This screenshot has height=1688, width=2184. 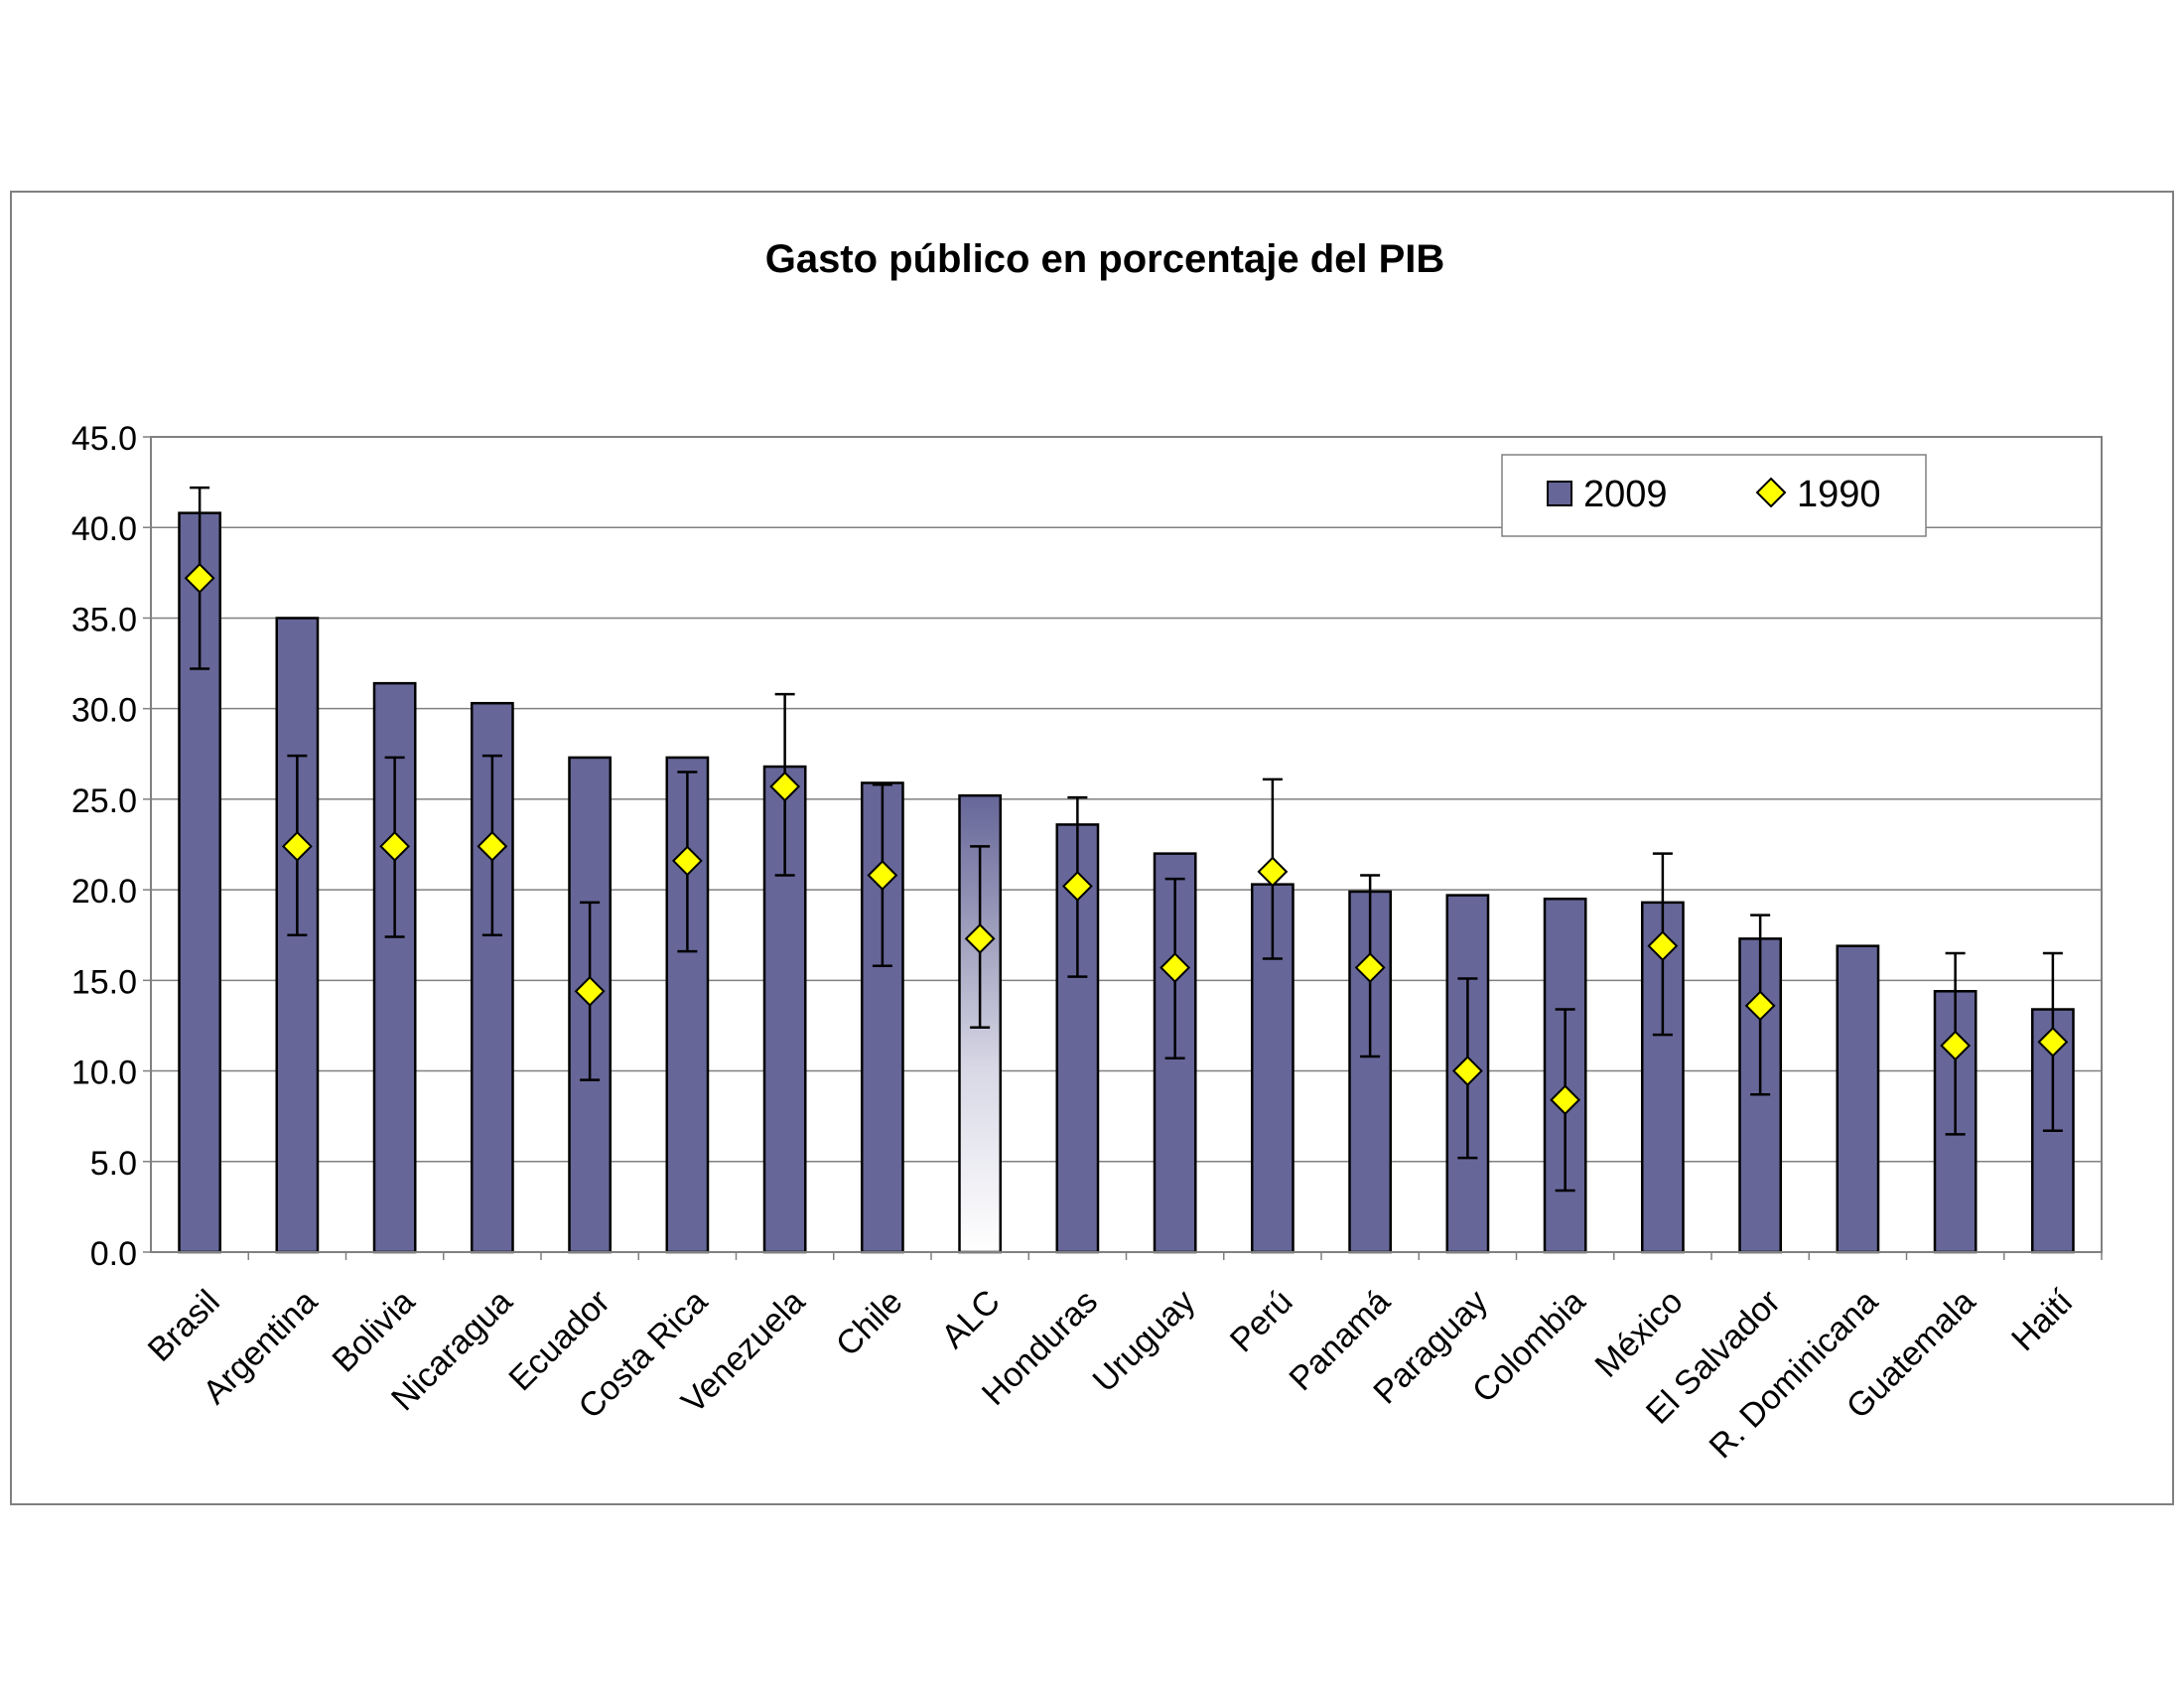 What do you see at coordinates (104, 1073) in the screenshot?
I see `y-tick-label: 10.0` at bounding box center [104, 1073].